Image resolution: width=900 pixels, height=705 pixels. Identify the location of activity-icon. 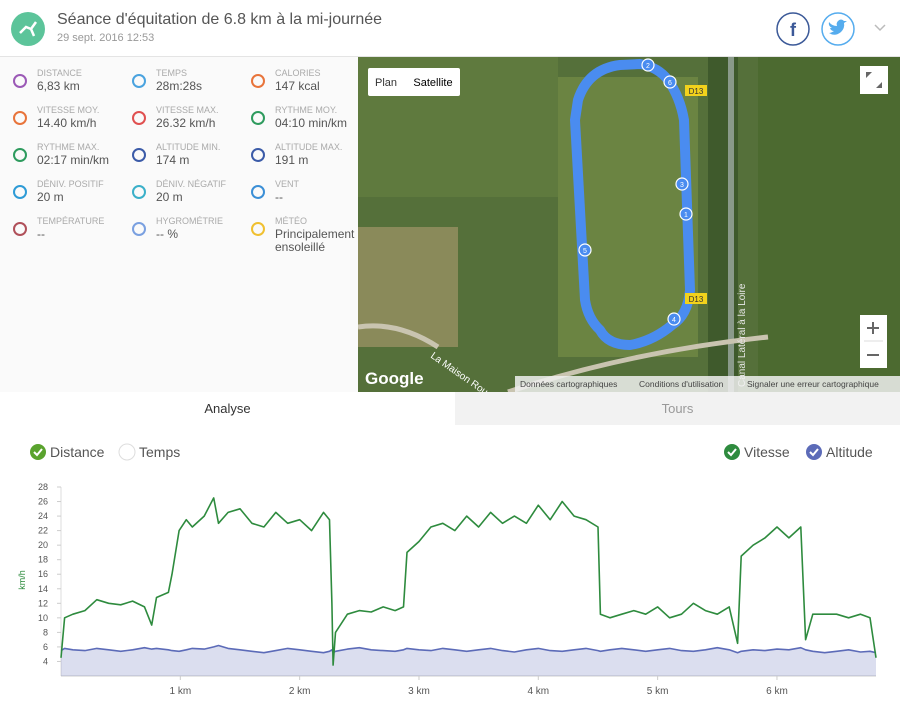
(28, 29).